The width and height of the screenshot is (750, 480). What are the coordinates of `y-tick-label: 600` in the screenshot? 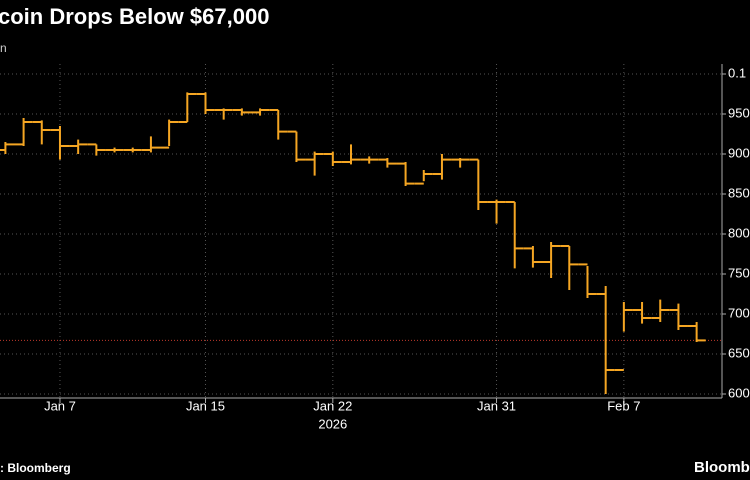 It's located at (739, 392).